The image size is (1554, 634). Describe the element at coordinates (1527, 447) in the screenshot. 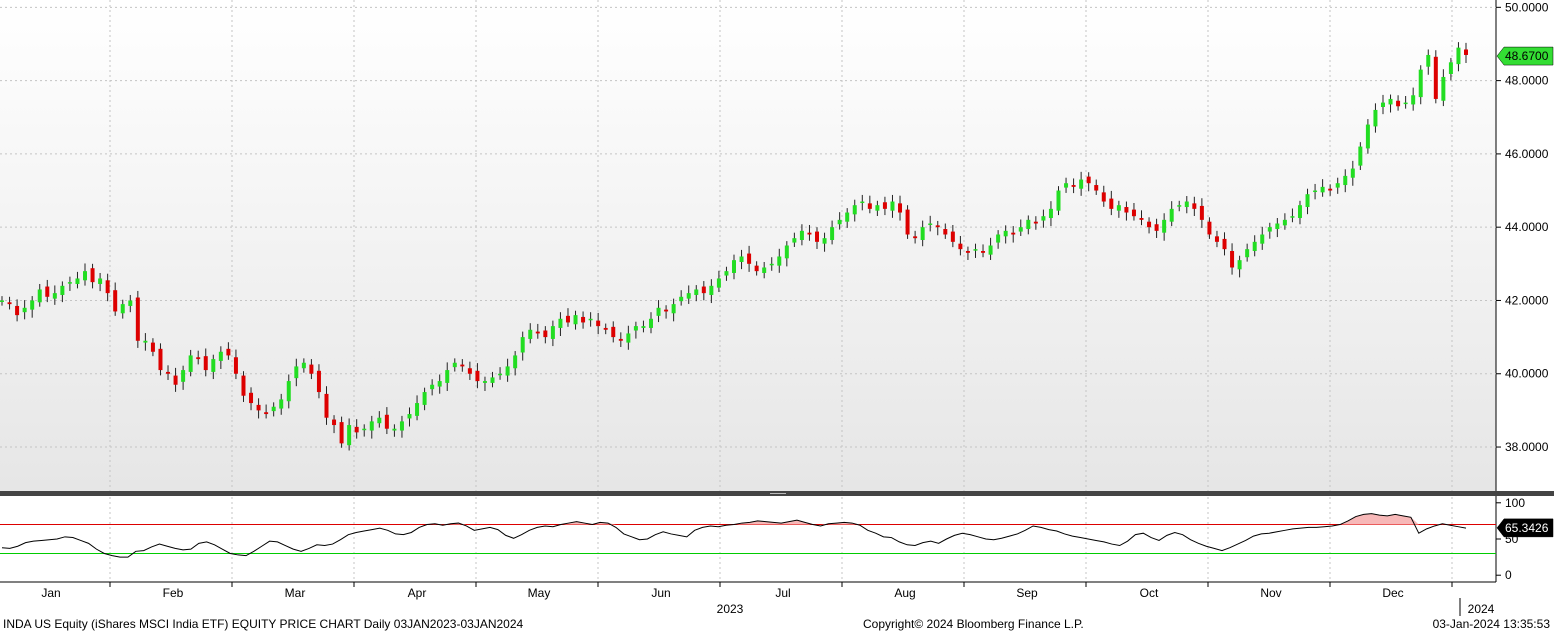

I see `price-tick-label: 38.0000` at that location.